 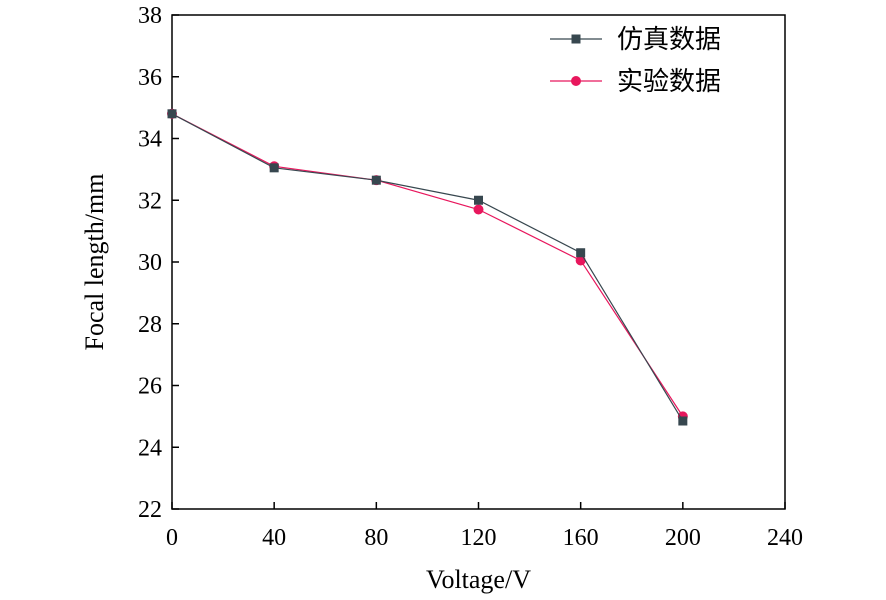 What do you see at coordinates (150, 510) in the screenshot?
I see `y-tick-label: 22` at bounding box center [150, 510].